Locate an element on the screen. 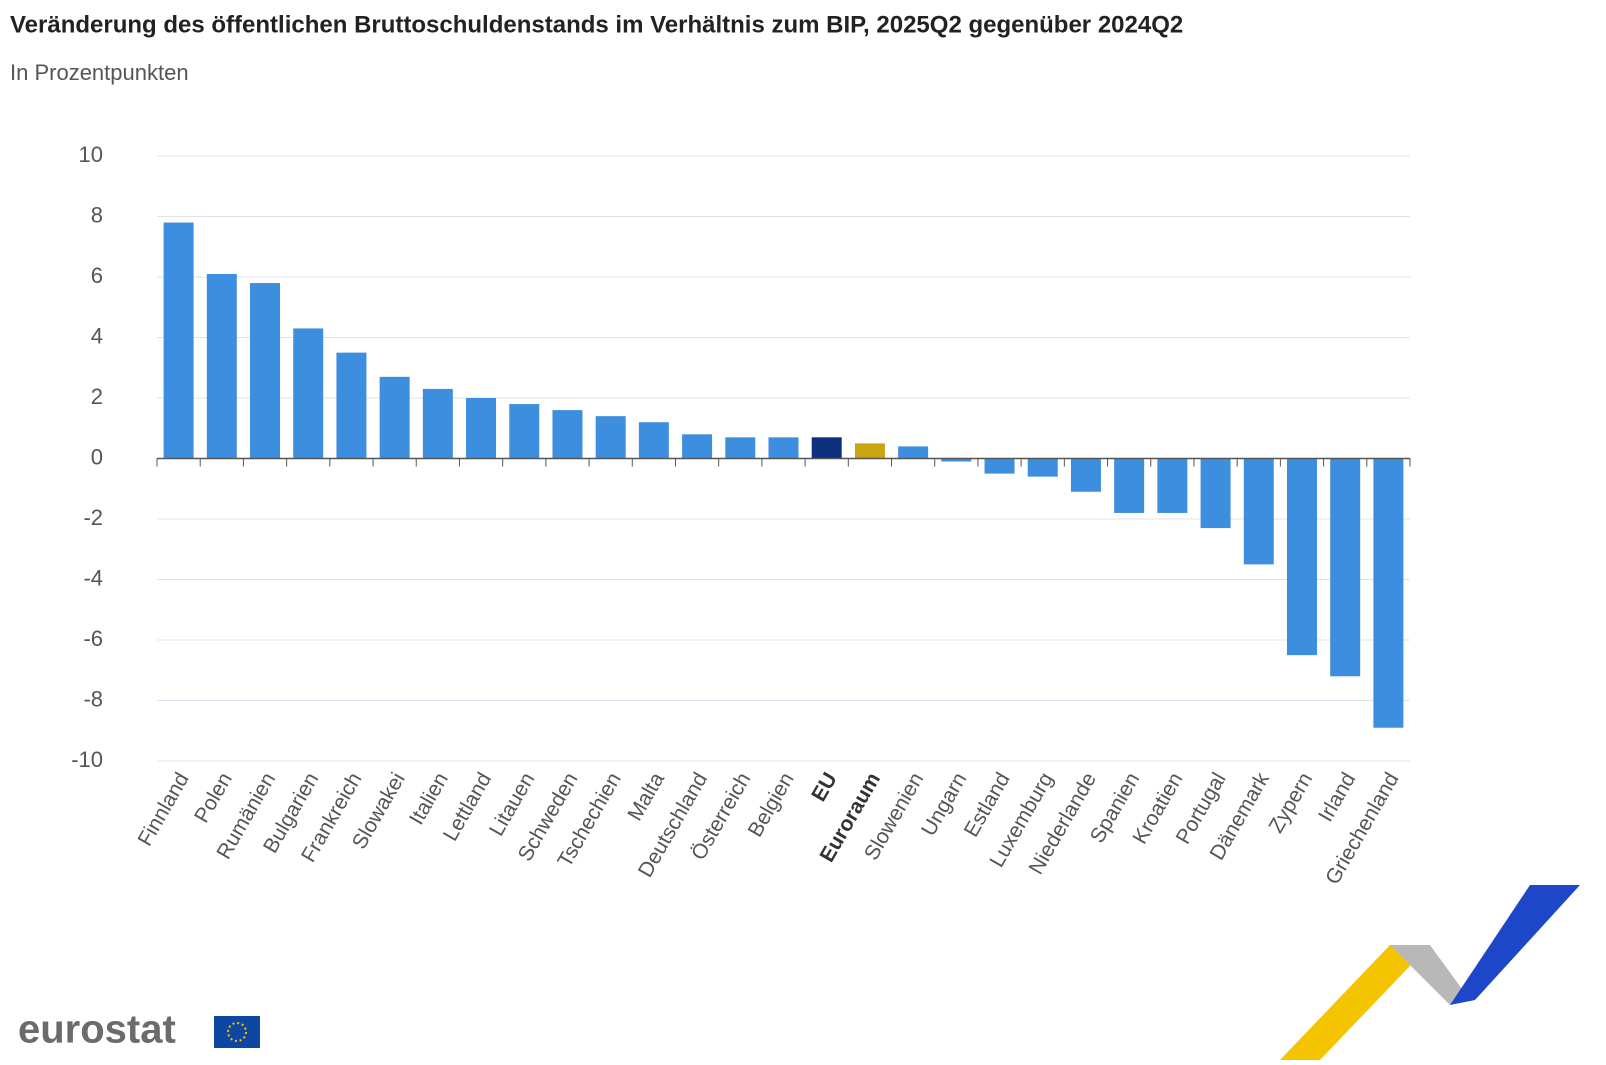 This screenshot has height=1065, width=1606. chart-subtitle: In Prozentpunkten is located at coordinates (99, 72).